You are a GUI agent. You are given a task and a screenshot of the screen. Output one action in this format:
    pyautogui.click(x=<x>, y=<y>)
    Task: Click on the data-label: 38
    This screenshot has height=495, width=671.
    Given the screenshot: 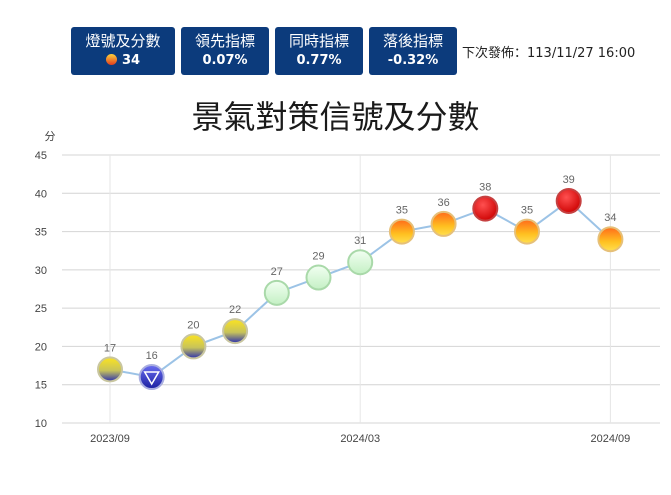 What is the action you would take?
    pyautogui.click(x=485, y=188)
    